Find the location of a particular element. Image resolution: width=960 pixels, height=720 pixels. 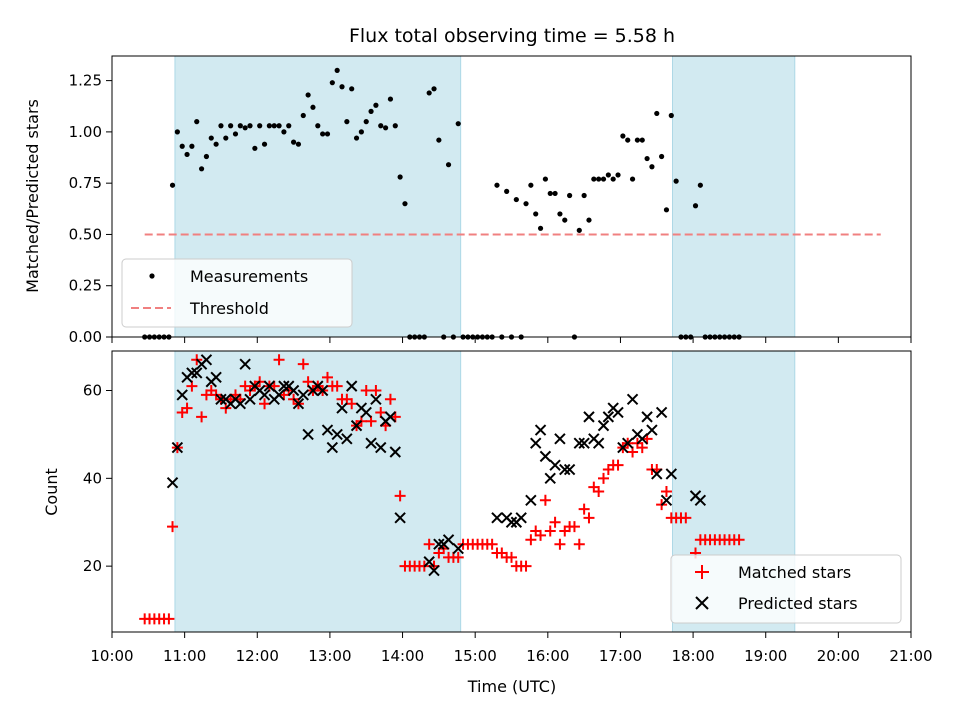

y-tick-label: 40 is located at coordinates (92, 478).